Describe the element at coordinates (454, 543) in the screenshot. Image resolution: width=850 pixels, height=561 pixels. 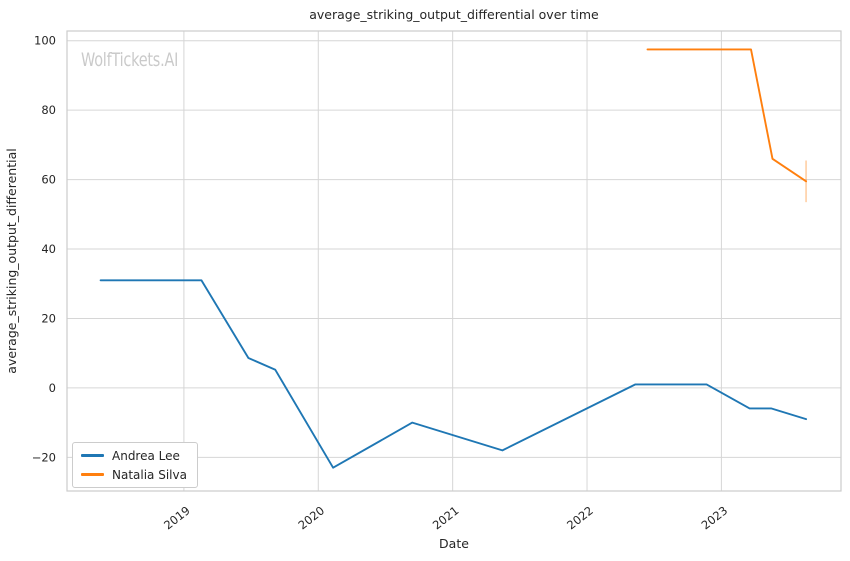
I see `x-axis-label: Date` at that location.